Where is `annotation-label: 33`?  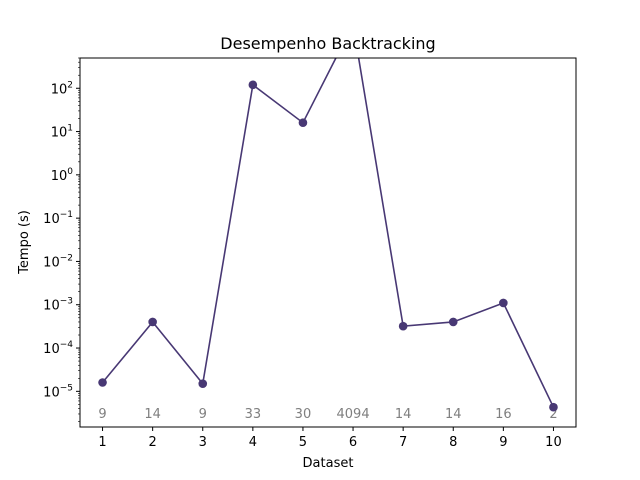 annotation-label: 33 is located at coordinates (253, 414).